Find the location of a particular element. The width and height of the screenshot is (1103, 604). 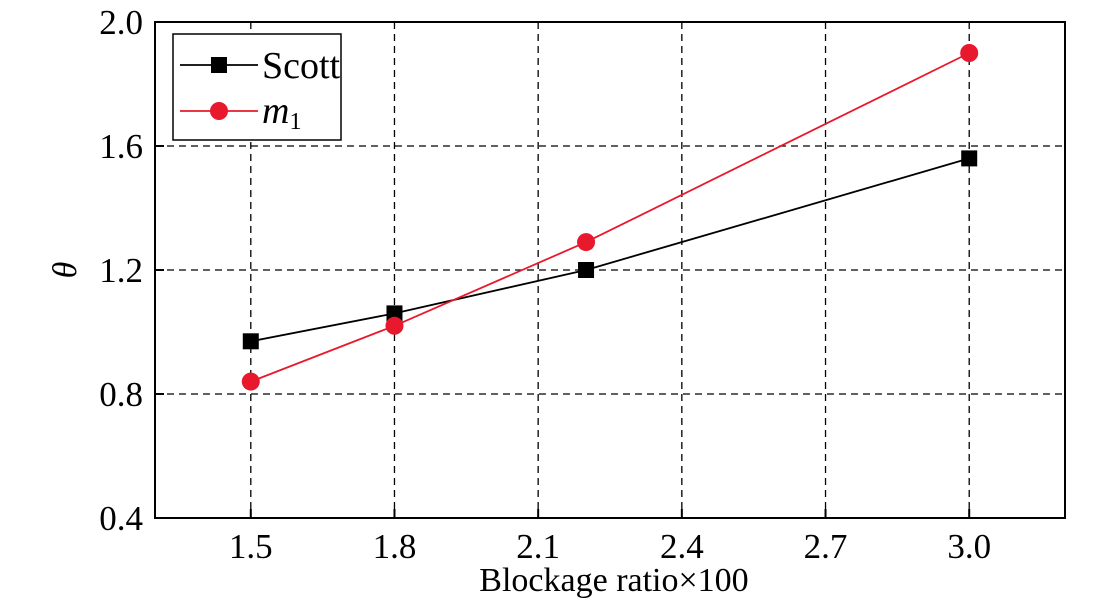

x-tick-label: 2.7 is located at coordinates (826, 546).